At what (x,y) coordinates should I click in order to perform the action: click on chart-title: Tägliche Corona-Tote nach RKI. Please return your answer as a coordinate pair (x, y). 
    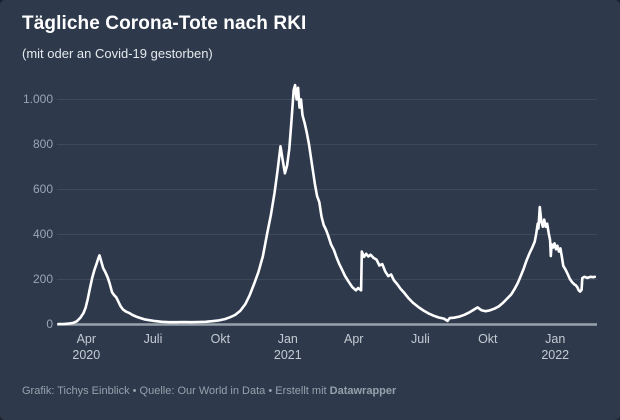
    Looking at the image, I should click on (164, 23).